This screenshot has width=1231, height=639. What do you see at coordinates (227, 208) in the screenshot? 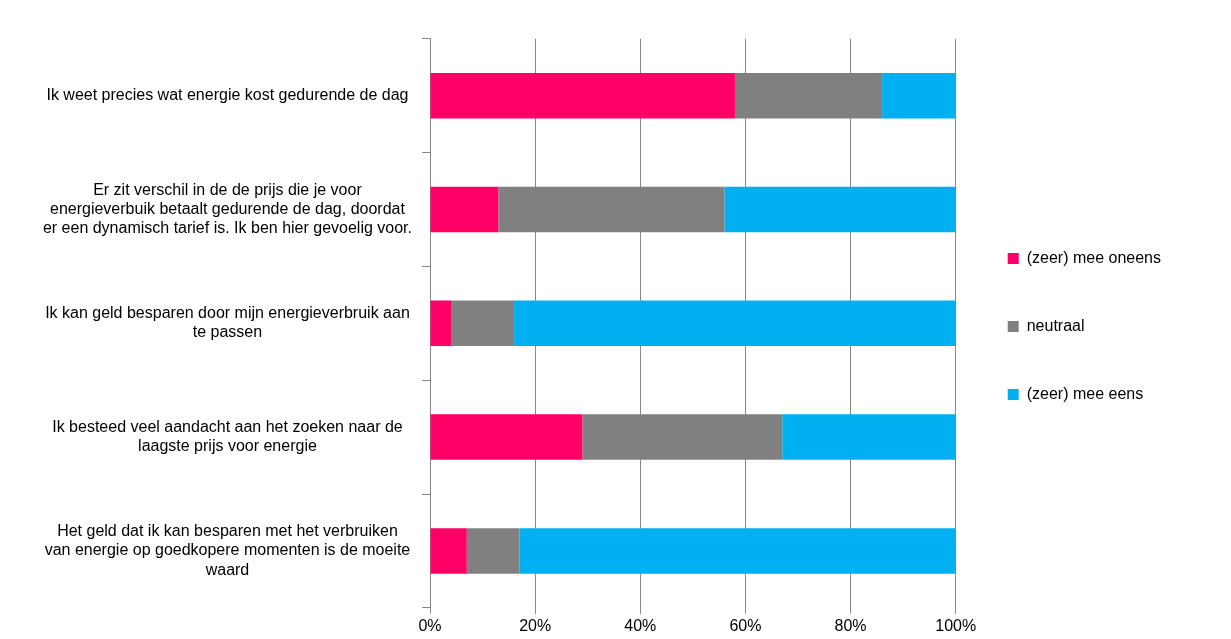
I see `y-tick-label: Er zit verschil in de de prijs die je voor energieverbuik betaalt gedurende de dag, doordat er een dynamisch tarief is. Ik ben hier gevoelig voor.` at bounding box center [227, 208].